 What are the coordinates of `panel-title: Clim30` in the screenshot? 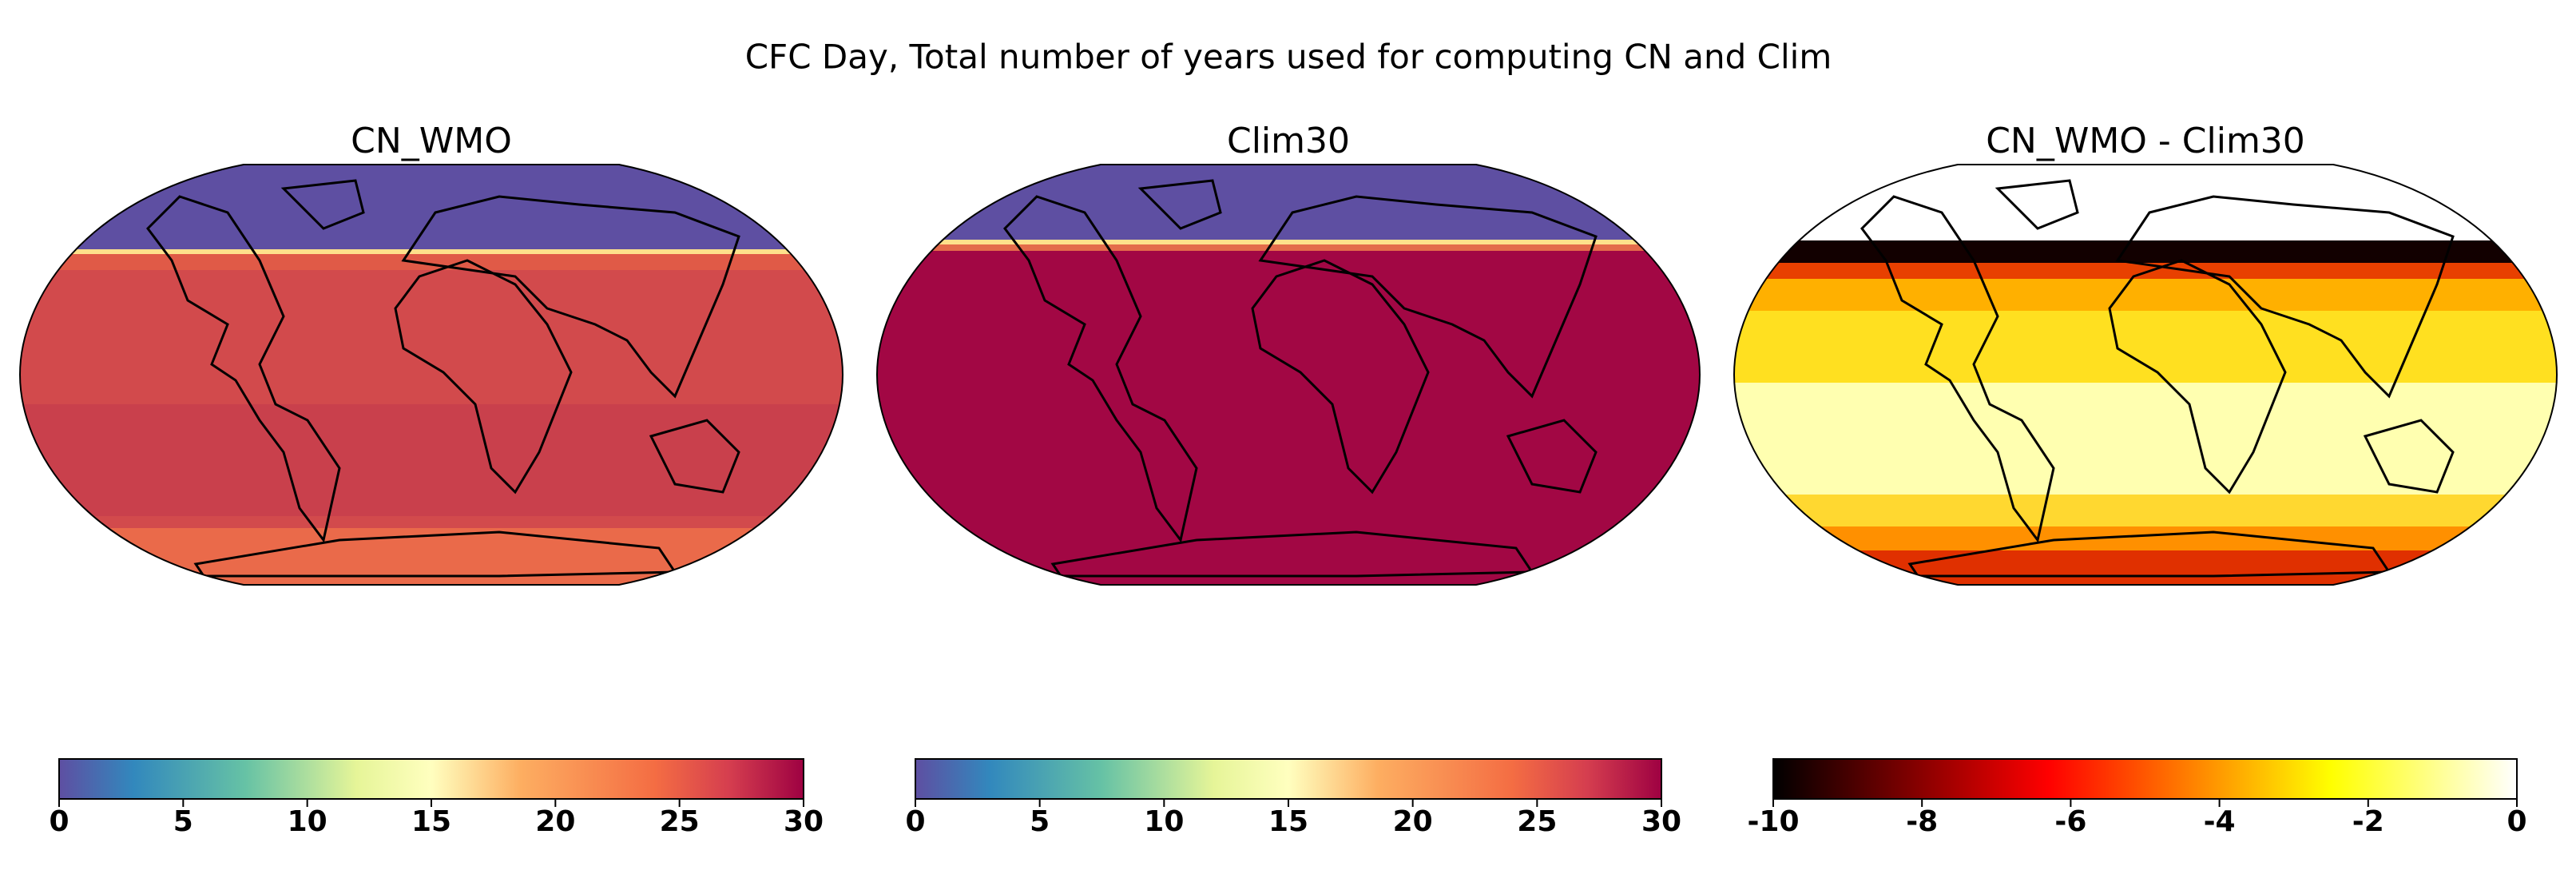 It's located at (1288, 141).